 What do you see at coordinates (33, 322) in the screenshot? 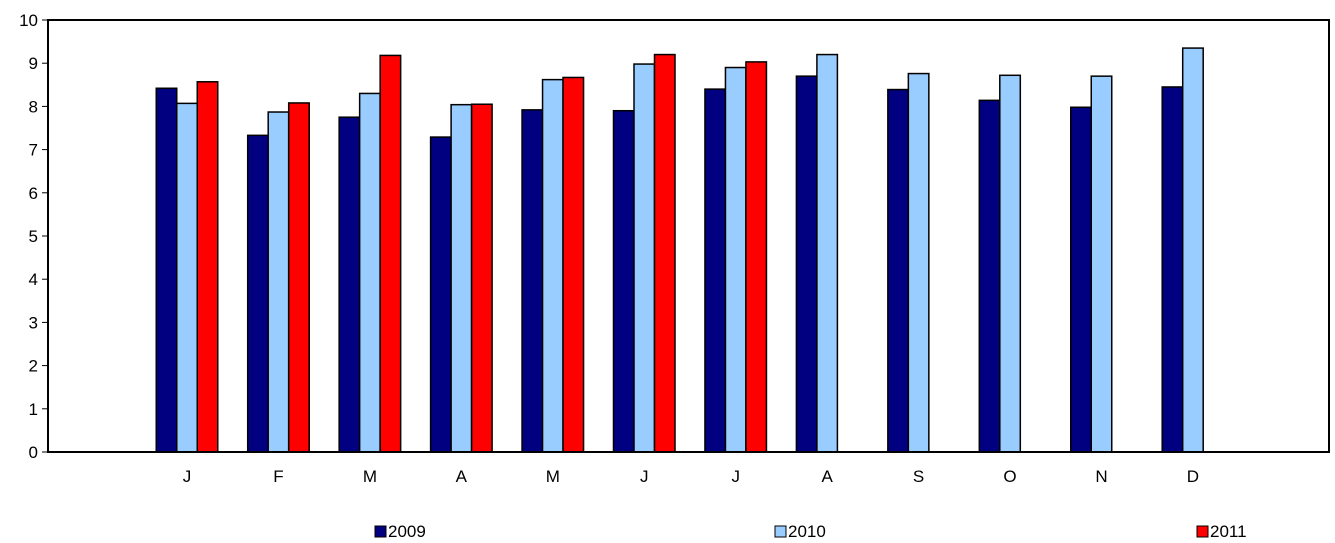
I see `y-tick-label: 3` at bounding box center [33, 322].